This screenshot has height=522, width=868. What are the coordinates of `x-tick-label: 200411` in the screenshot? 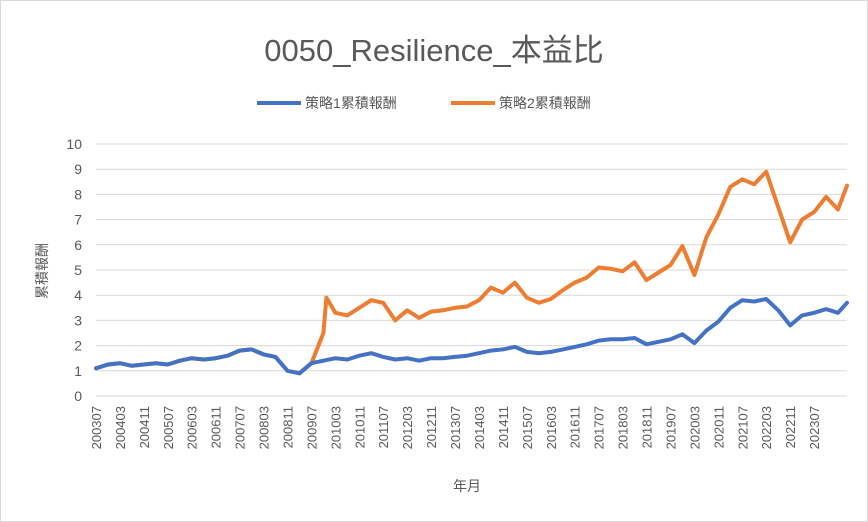 It's located at (144, 427).